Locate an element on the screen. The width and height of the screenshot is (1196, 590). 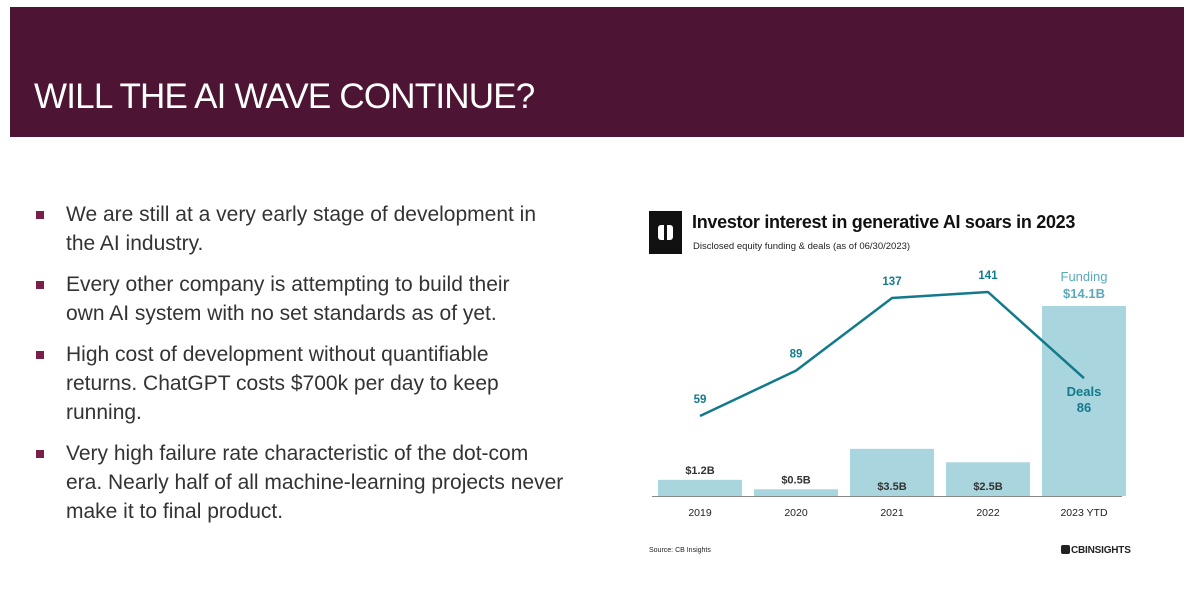
deals-value-label: 59 is located at coordinates (700, 400).